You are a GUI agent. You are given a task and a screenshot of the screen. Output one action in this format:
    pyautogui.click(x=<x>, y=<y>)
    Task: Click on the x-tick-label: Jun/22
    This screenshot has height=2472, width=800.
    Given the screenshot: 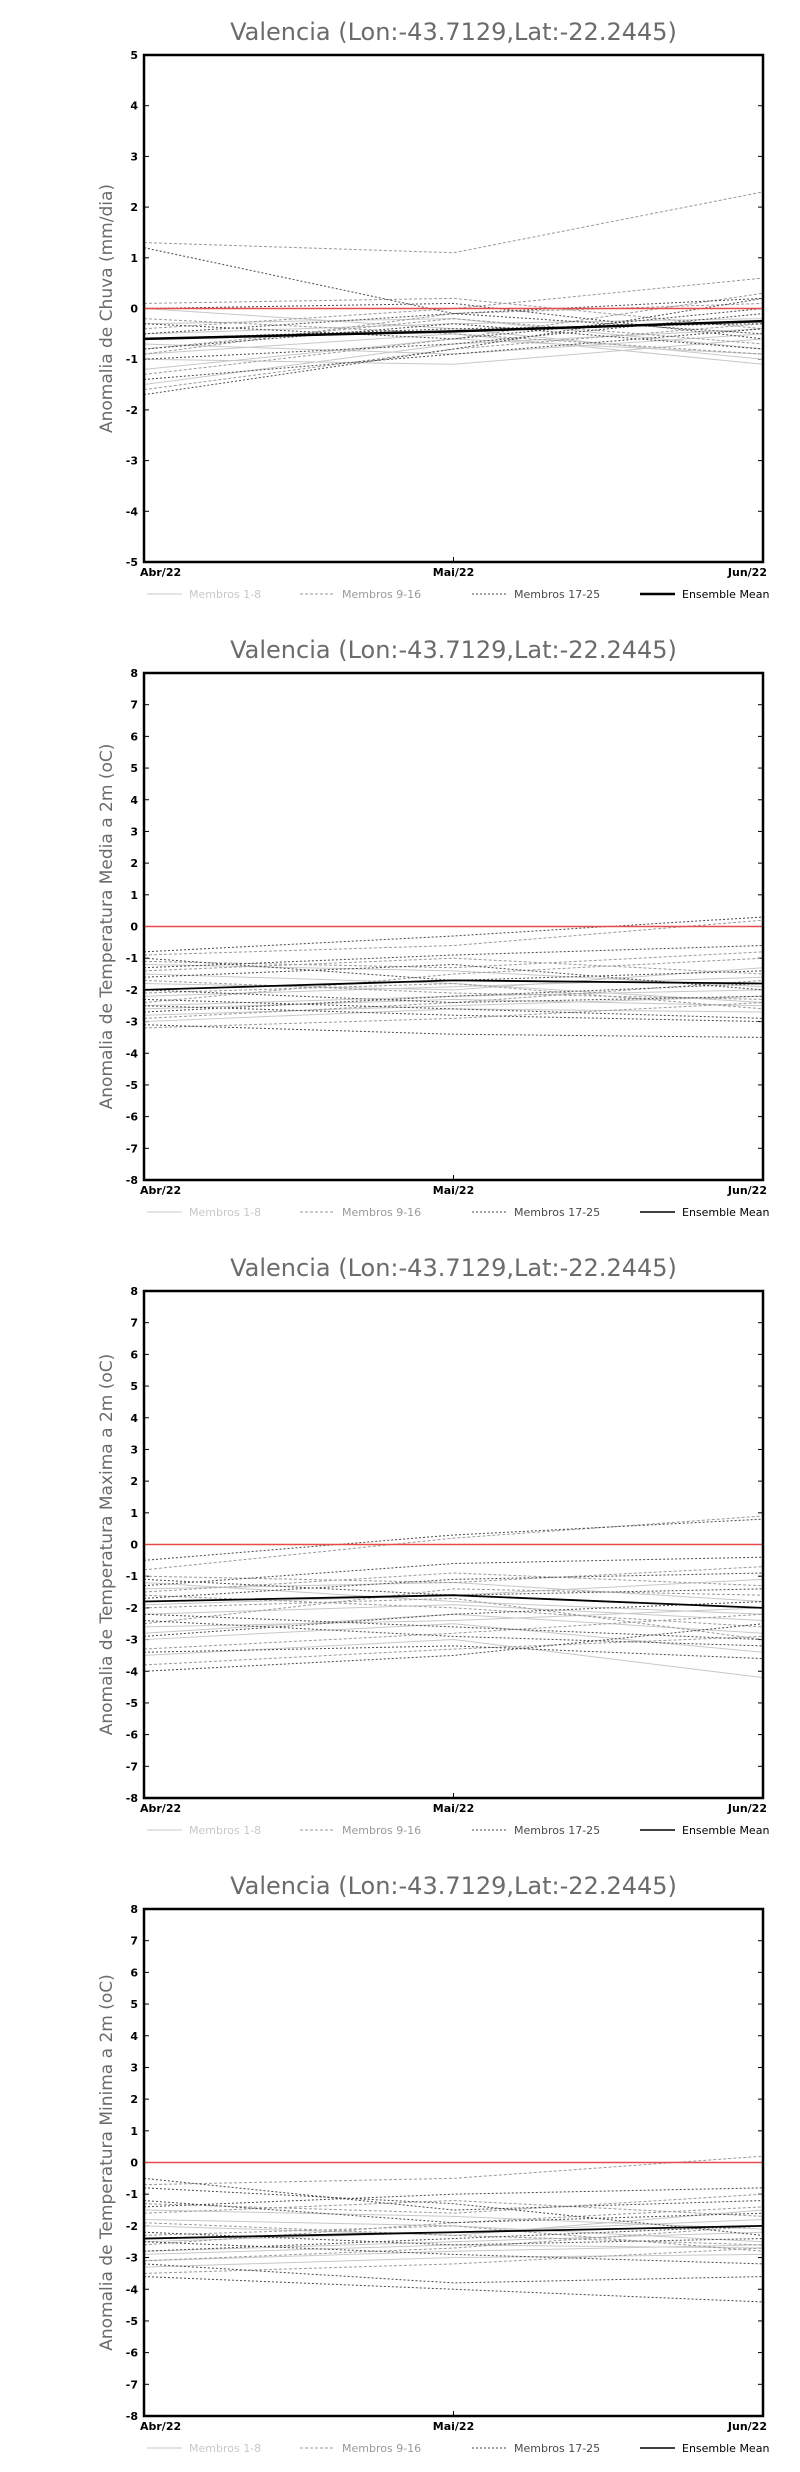 What is the action you would take?
    pyautogui.click(x=747, y=1808)
    